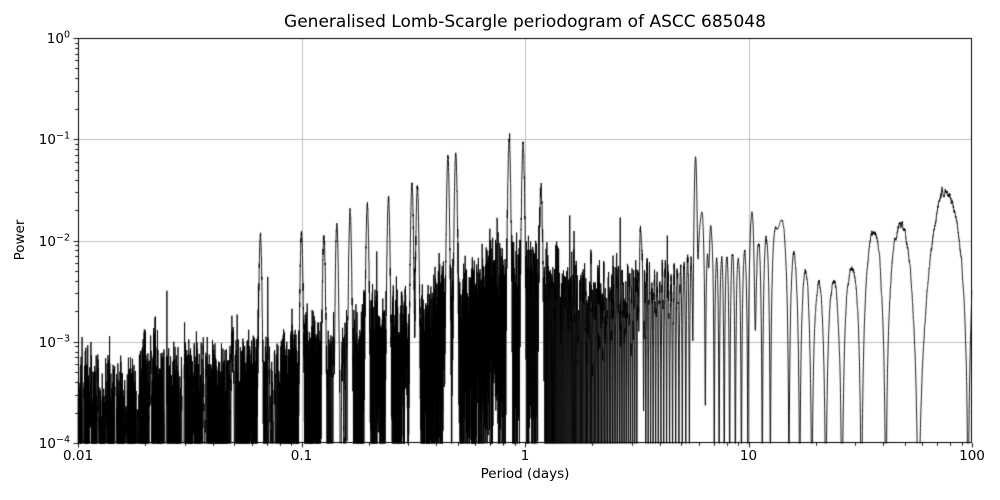  I want to click on x-tick-label: 1, so click(525, 456).